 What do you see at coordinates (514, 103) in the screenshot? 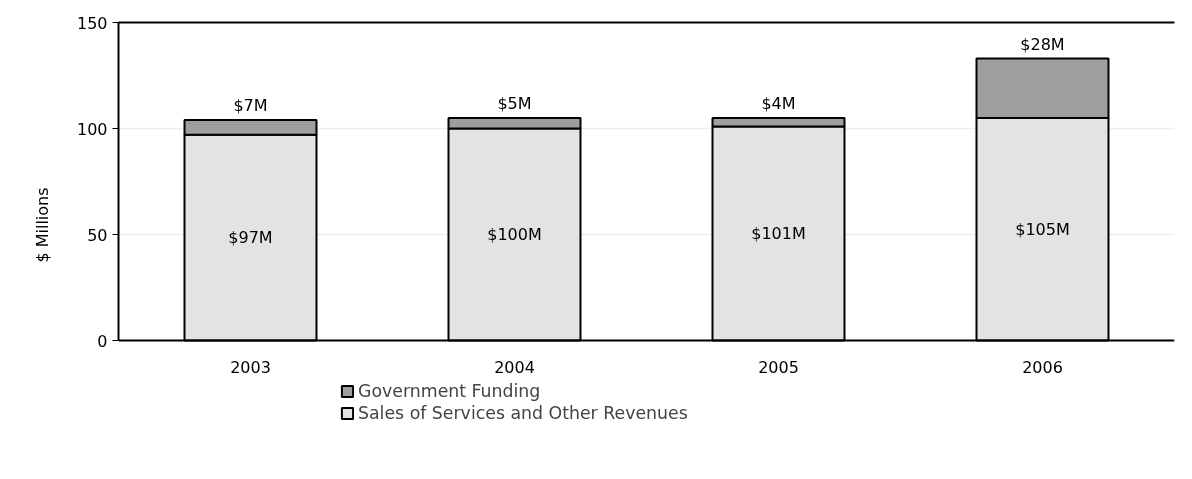
I see `data-label: $5M` at bounding box center [514, 103].